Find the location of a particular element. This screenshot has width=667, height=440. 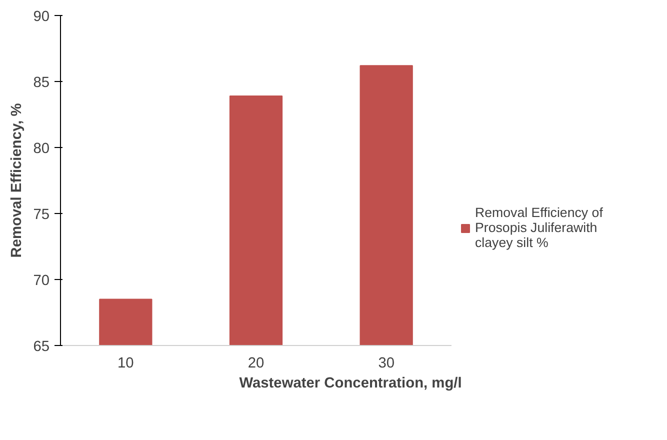

y-tick-label: 65 is located at coordinates (41, 347).